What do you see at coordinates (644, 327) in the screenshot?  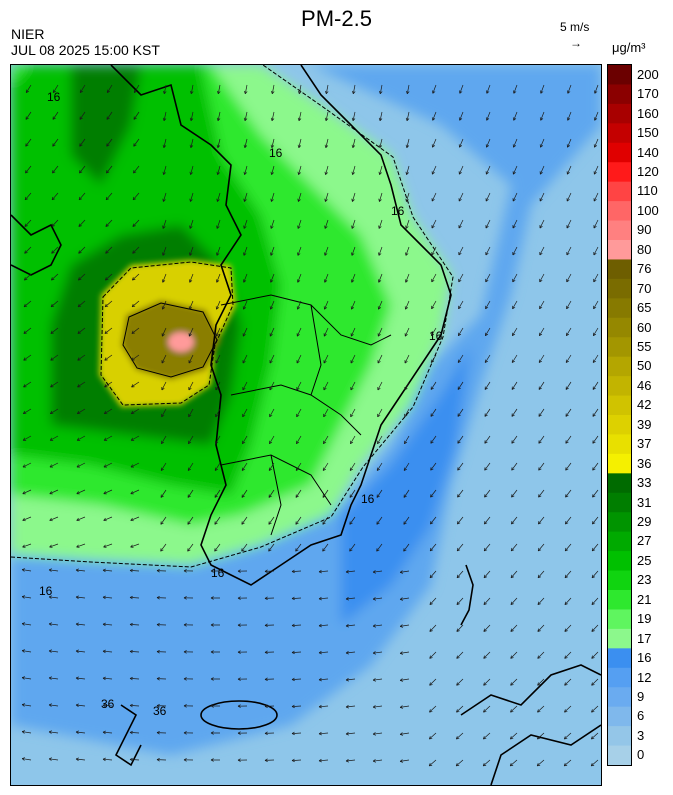 I see `legend-label: 60` at bounding box center [644, 327].